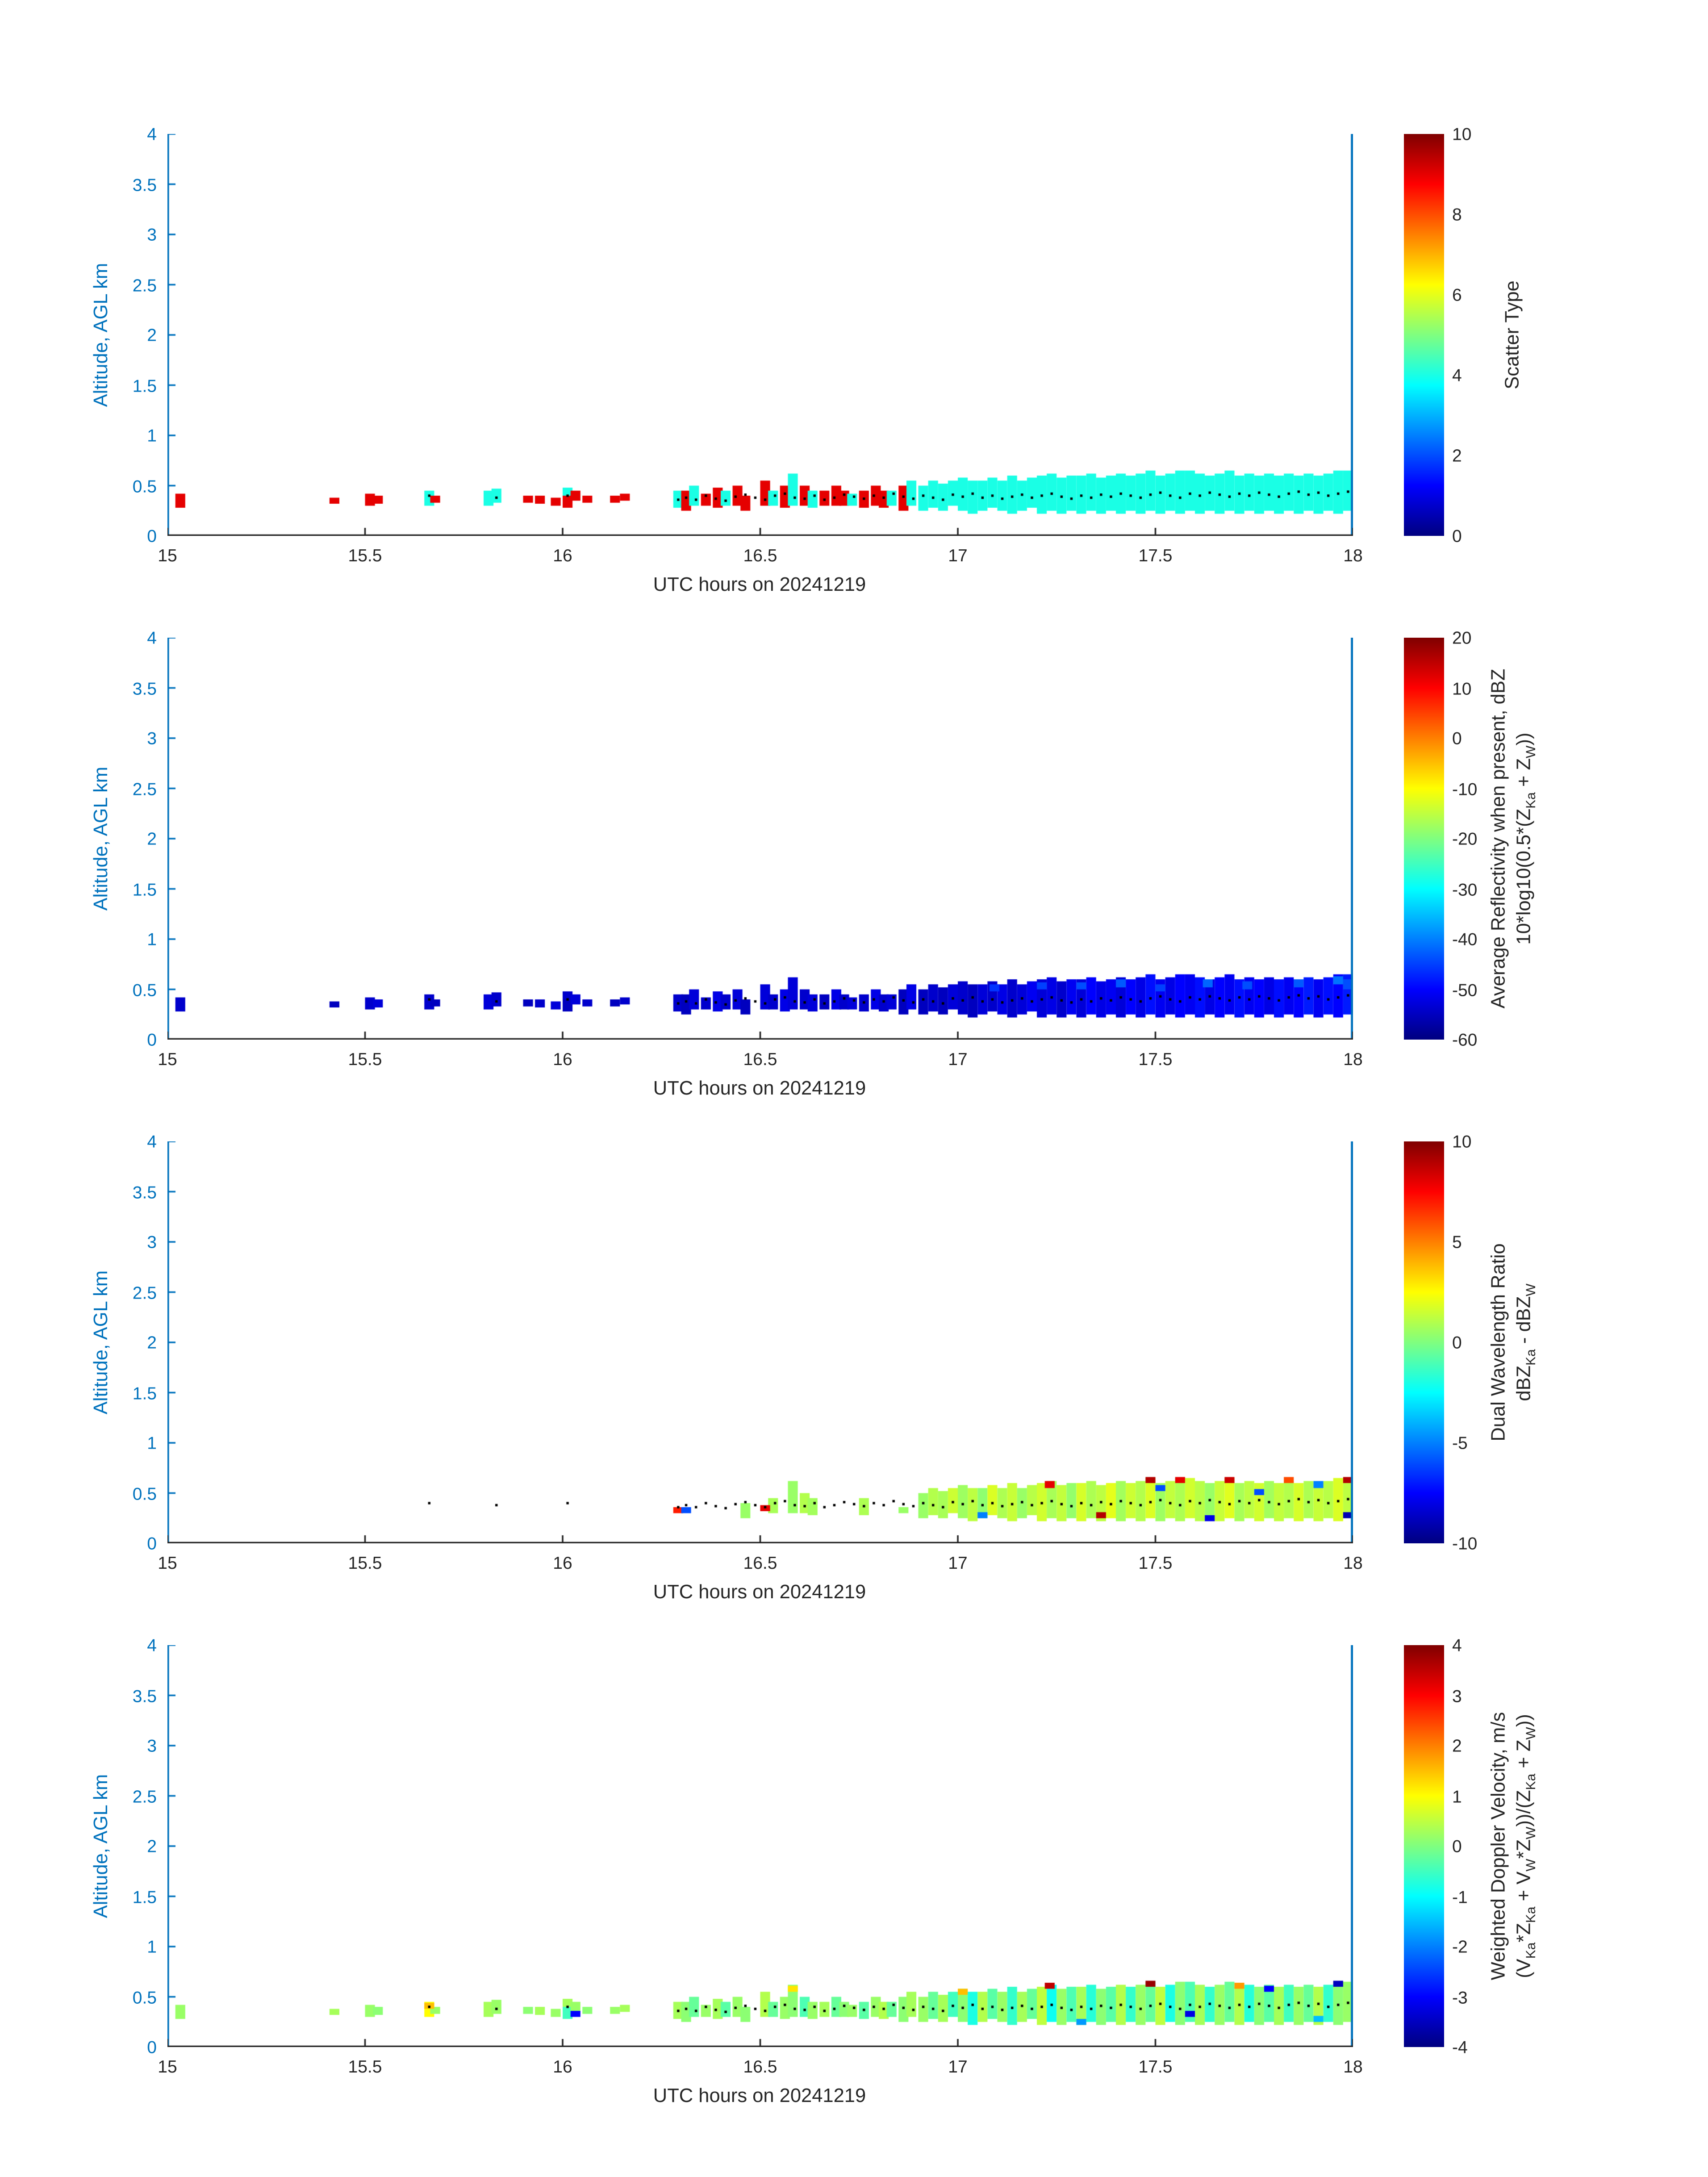 The width and height of the screenshot is (1708, 2177). Describe the element at coordinates (1499, 1846) in the screenshot. I see `colorbar-title-line: Weighted Doppler Velocity, m/s` at that location.